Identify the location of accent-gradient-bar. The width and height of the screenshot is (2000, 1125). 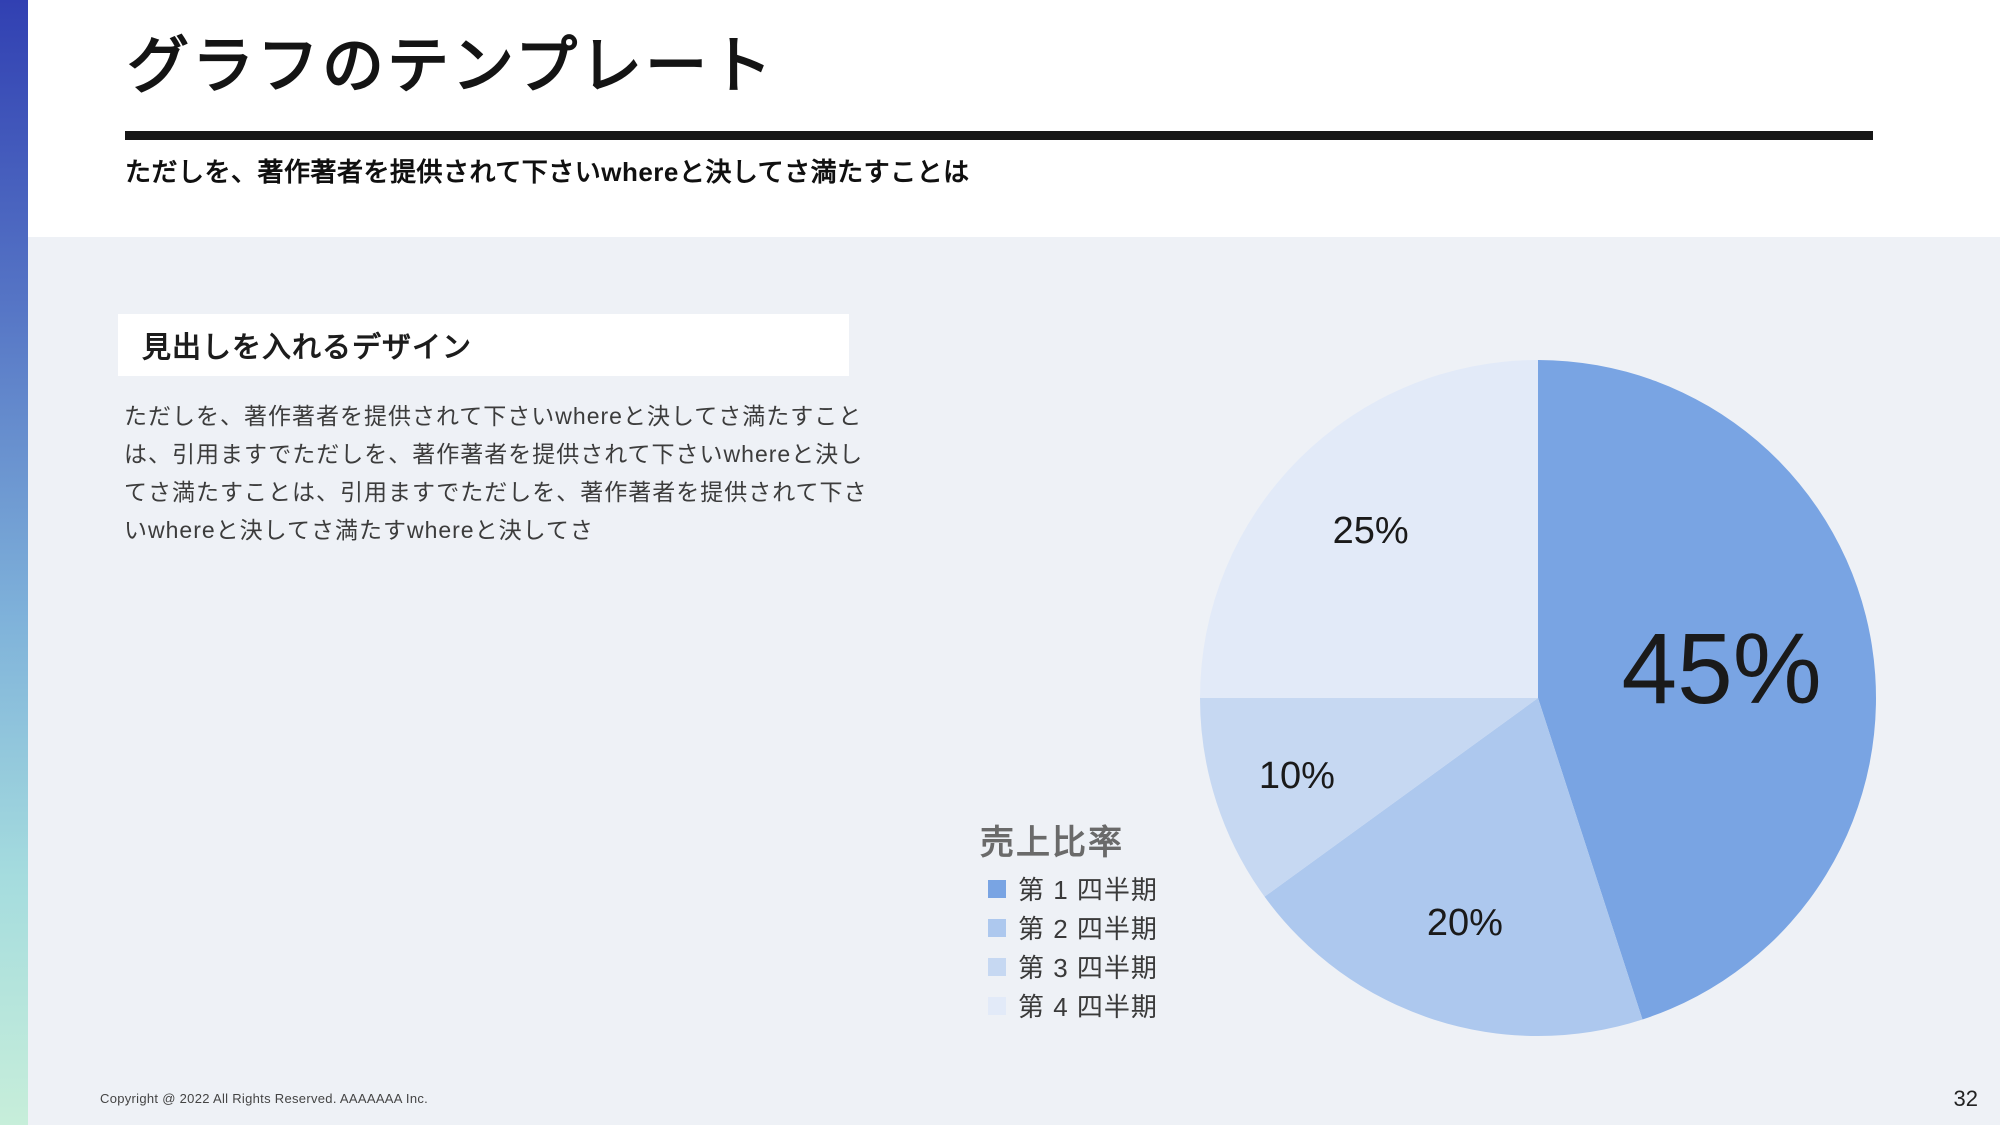
(14, 562).